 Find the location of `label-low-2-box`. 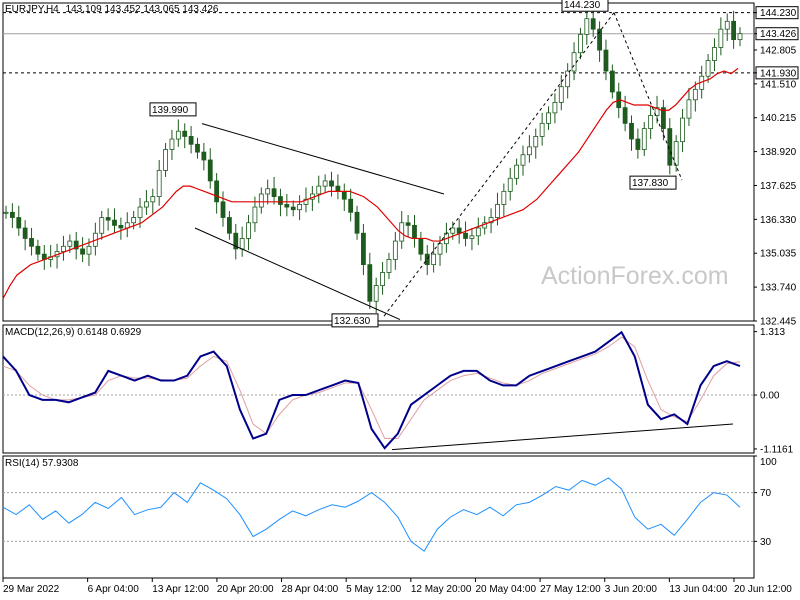

label-low-2-box is located at coordinates (653, 182).